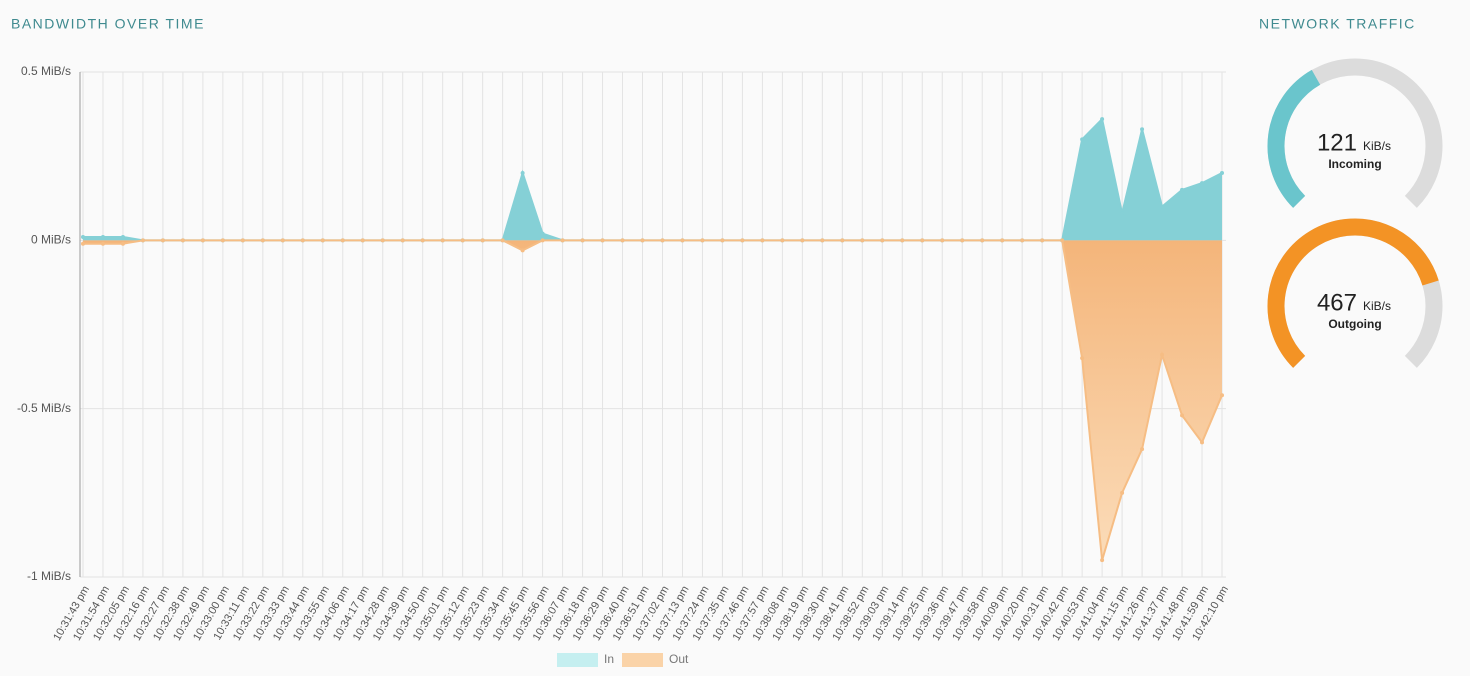 Image resolution: width=1470 pixels, height=676 pixels. What do you see at coordinates (44, 408) in the screenshot?
I see `y-tick-label: -0.5 MiB/s` at bounding box center [44, 408].